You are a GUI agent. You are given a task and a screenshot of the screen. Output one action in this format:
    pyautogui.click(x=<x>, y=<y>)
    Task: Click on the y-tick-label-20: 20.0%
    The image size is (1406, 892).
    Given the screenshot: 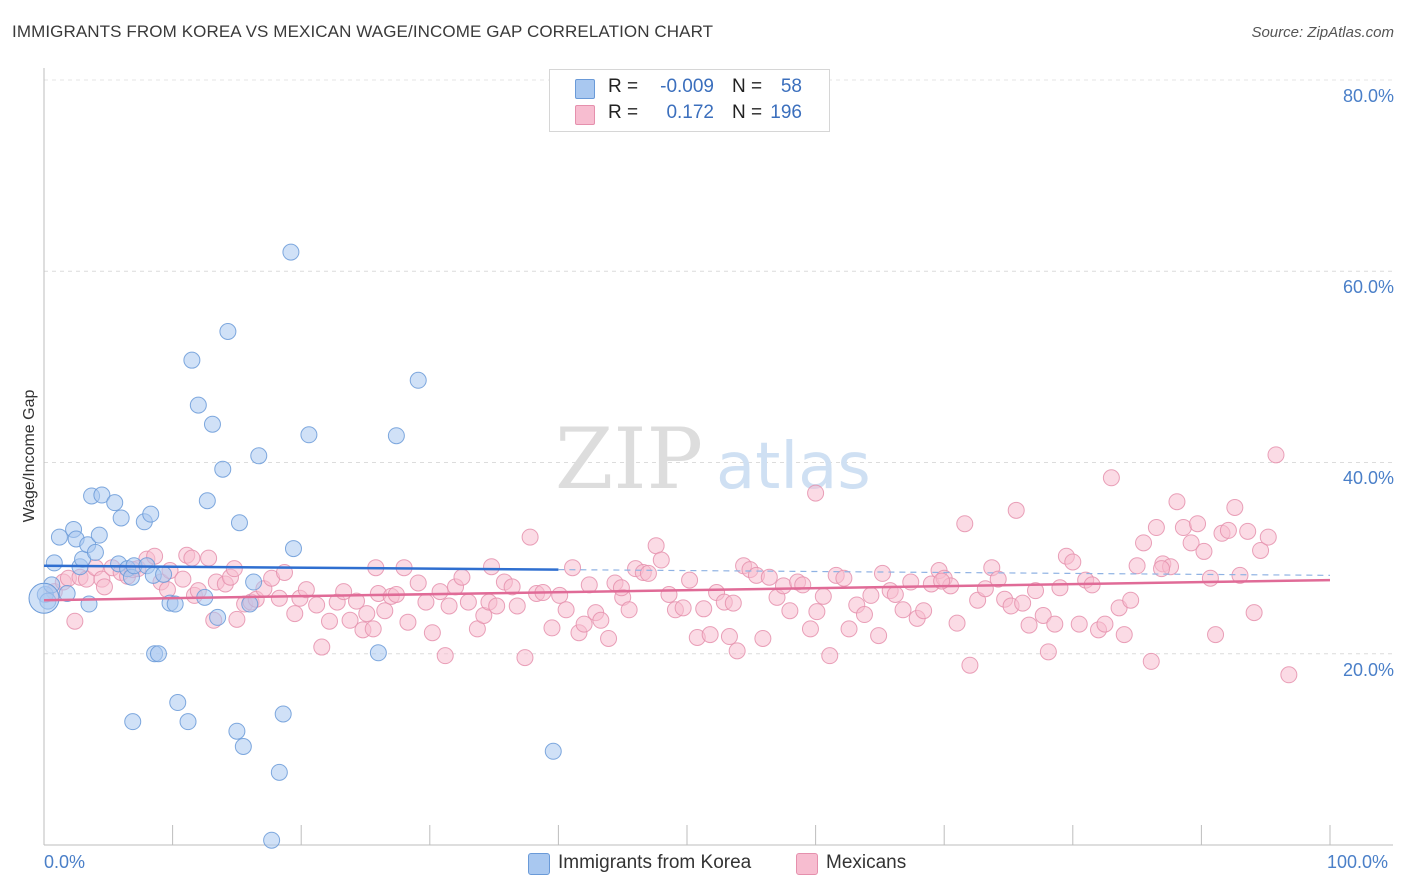 What is the action you would take?
    pyautogui.click(x=1368, y=670)
    